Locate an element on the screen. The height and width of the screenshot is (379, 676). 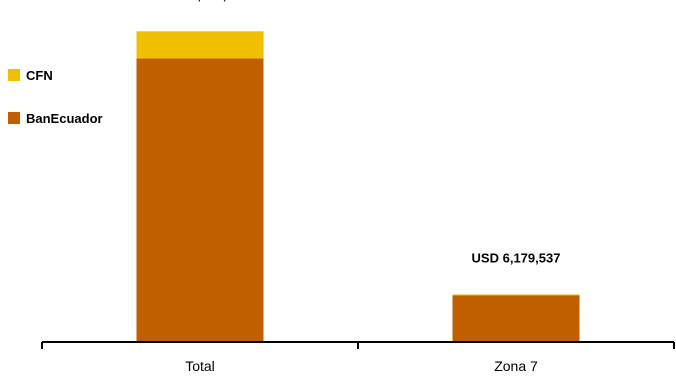
legend-swatch-banecuador is located at coordinates (14, 118).